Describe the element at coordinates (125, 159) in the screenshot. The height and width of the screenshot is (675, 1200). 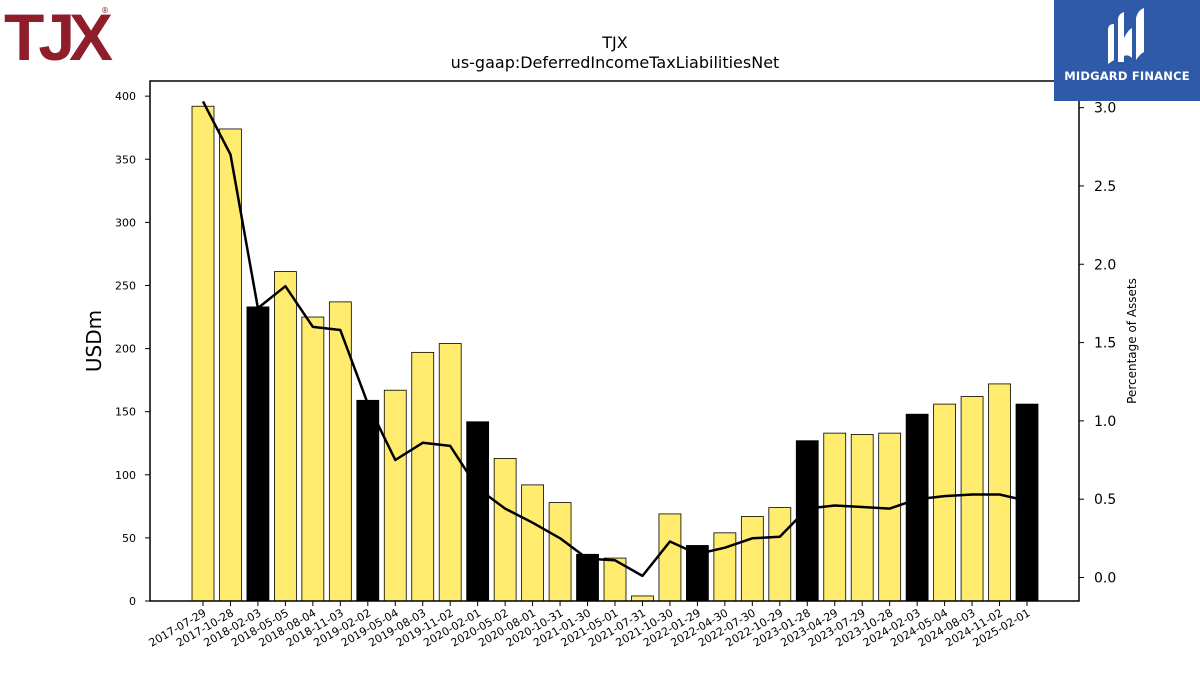
I see `y-tick-label: 350` at that location.